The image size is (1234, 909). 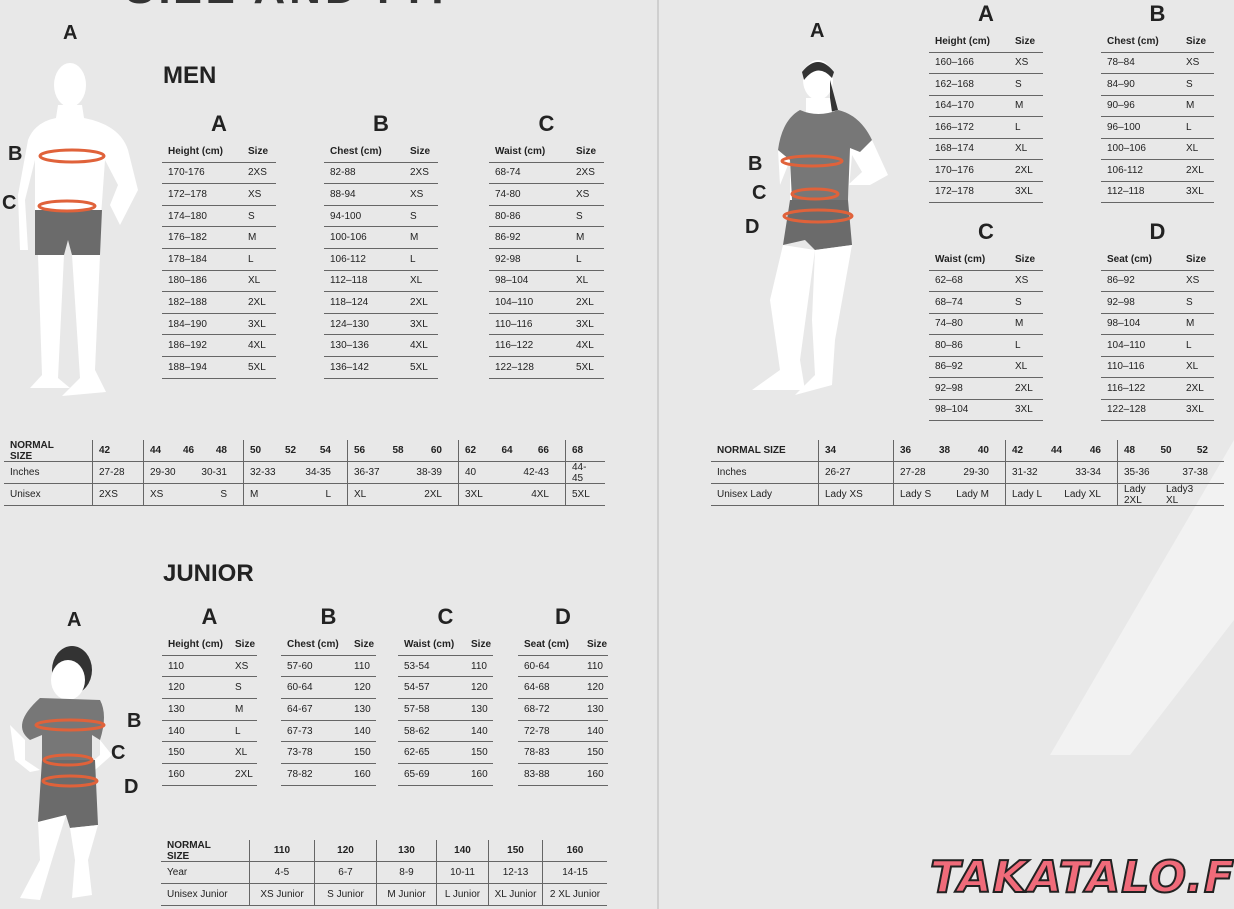 What do you see at coordinates (546, 346) in the screenshot?
I see `table-row: 116–122 4XL` at bounding box center [546, 346].